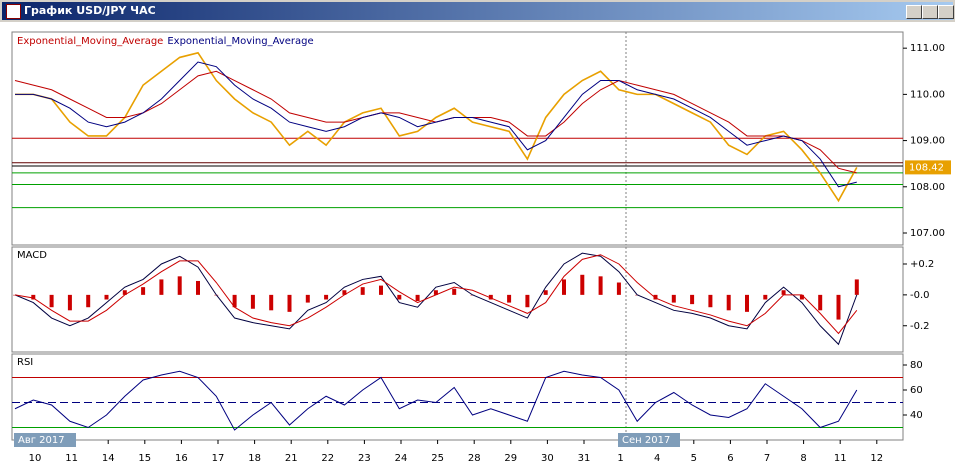  What do you see at coordinates (144, 458) in the screenshot?
I see `x-tick-label: 15` at bounding box center [144, 458].